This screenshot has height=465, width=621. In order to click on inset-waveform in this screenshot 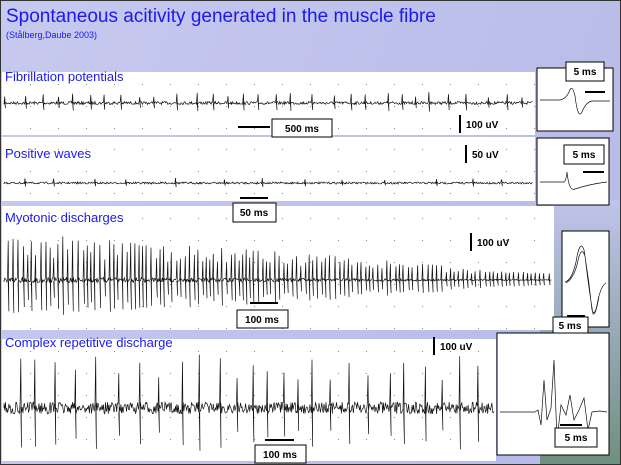, I will do `click(585, 280)`.